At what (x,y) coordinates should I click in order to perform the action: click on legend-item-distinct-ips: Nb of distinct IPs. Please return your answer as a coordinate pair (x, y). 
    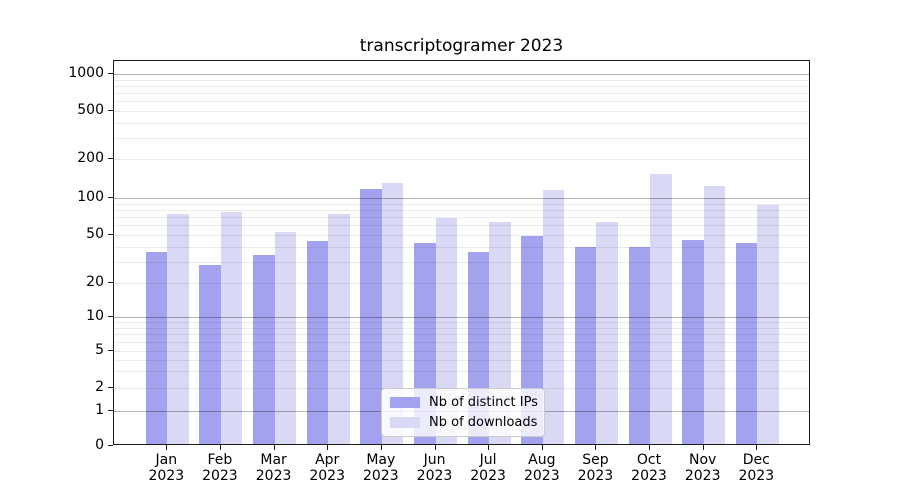
    Looking at the image, I should click on (464, 402).